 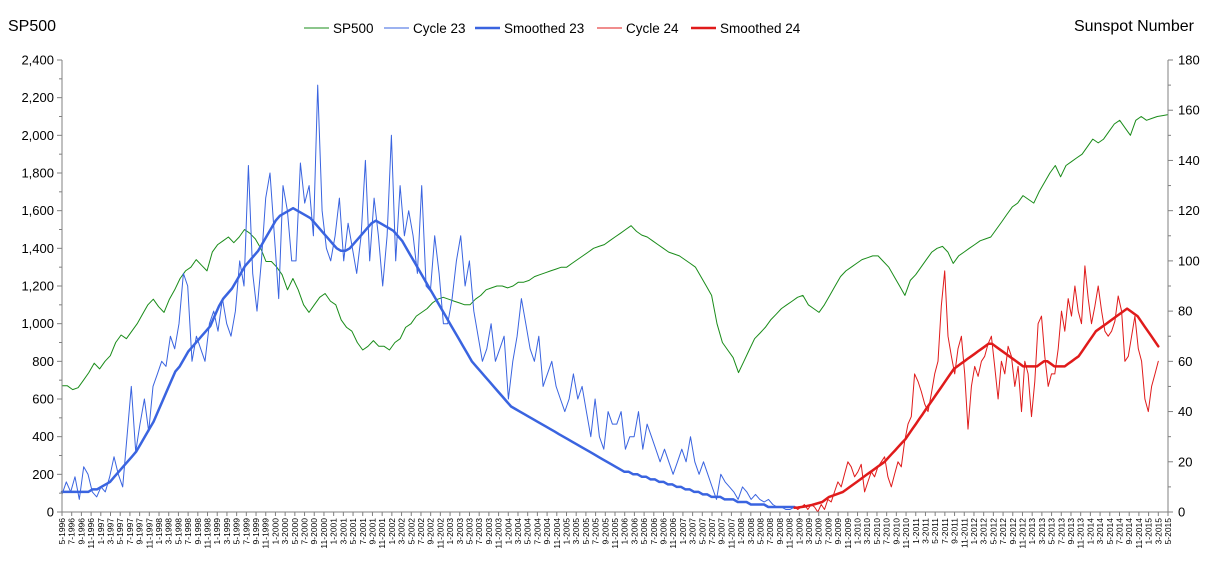 What do you see at coordinates (37, 286) in the screenshot?
I see `left-tick-label: 1,200` at bounding box center [37, 286].